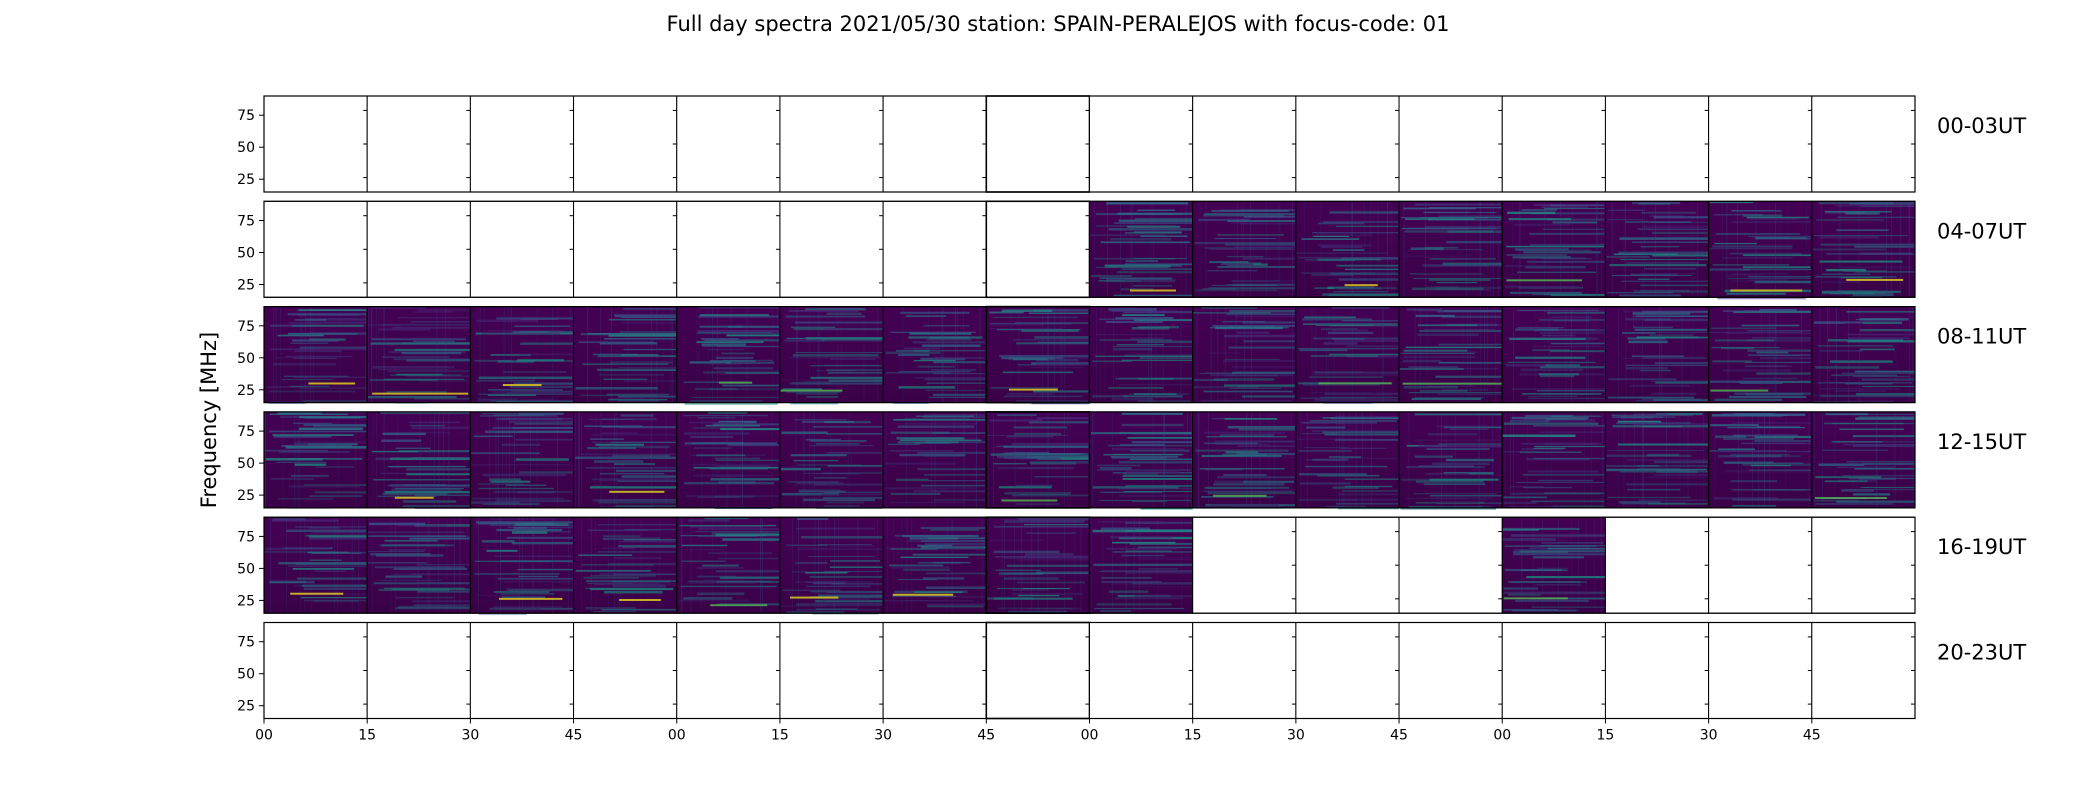  I want to click on row-label: 12-15UT, so click(1981, 442).